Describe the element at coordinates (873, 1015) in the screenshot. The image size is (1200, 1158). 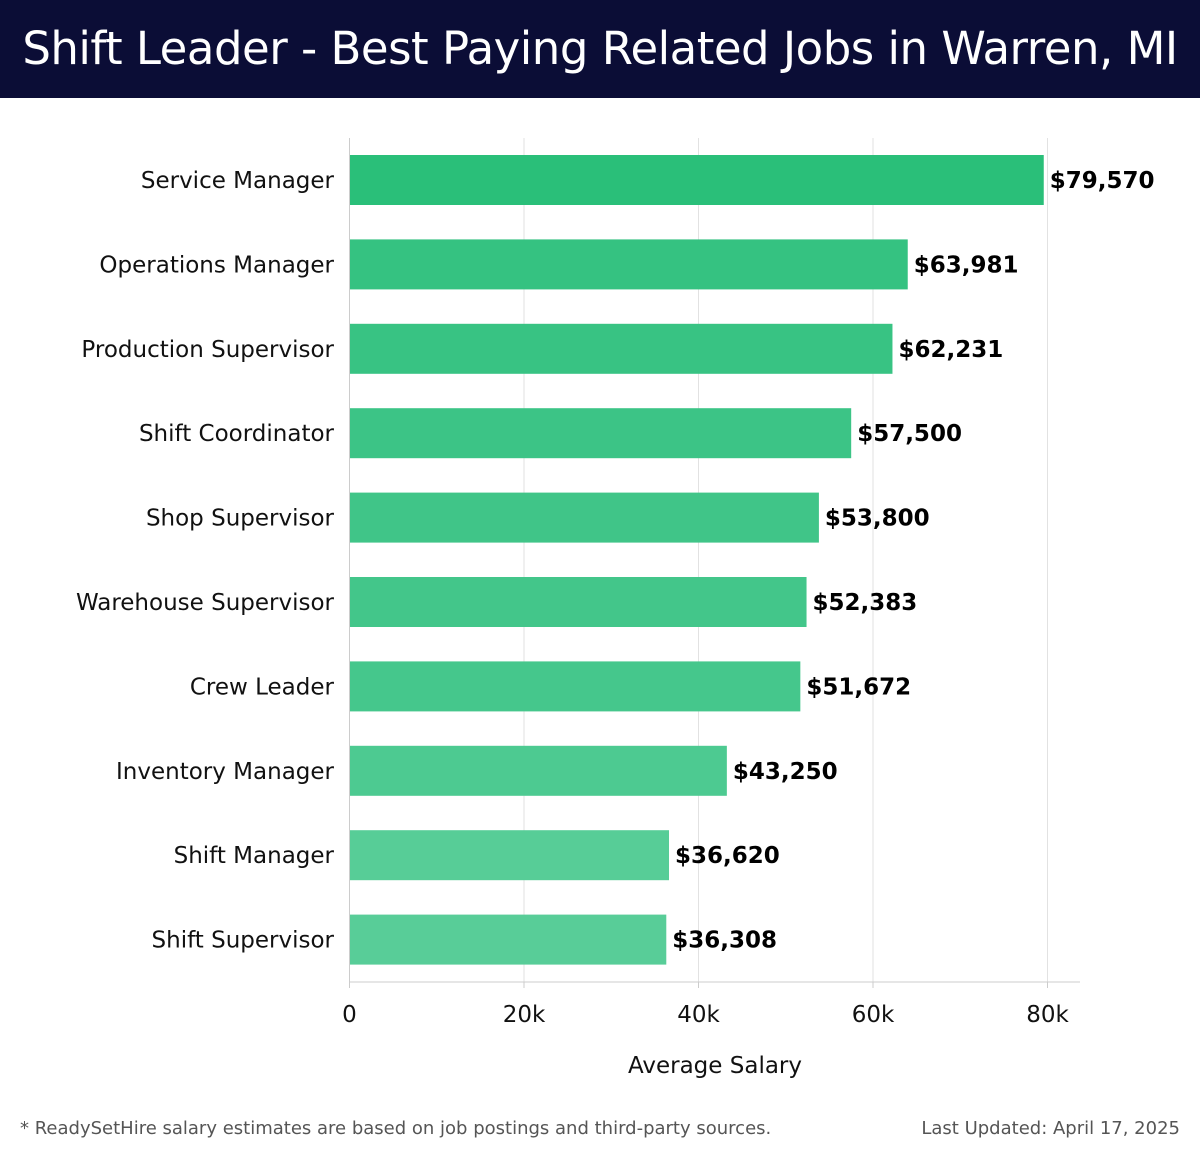
I see `x-tick-label: 60k` at that location.